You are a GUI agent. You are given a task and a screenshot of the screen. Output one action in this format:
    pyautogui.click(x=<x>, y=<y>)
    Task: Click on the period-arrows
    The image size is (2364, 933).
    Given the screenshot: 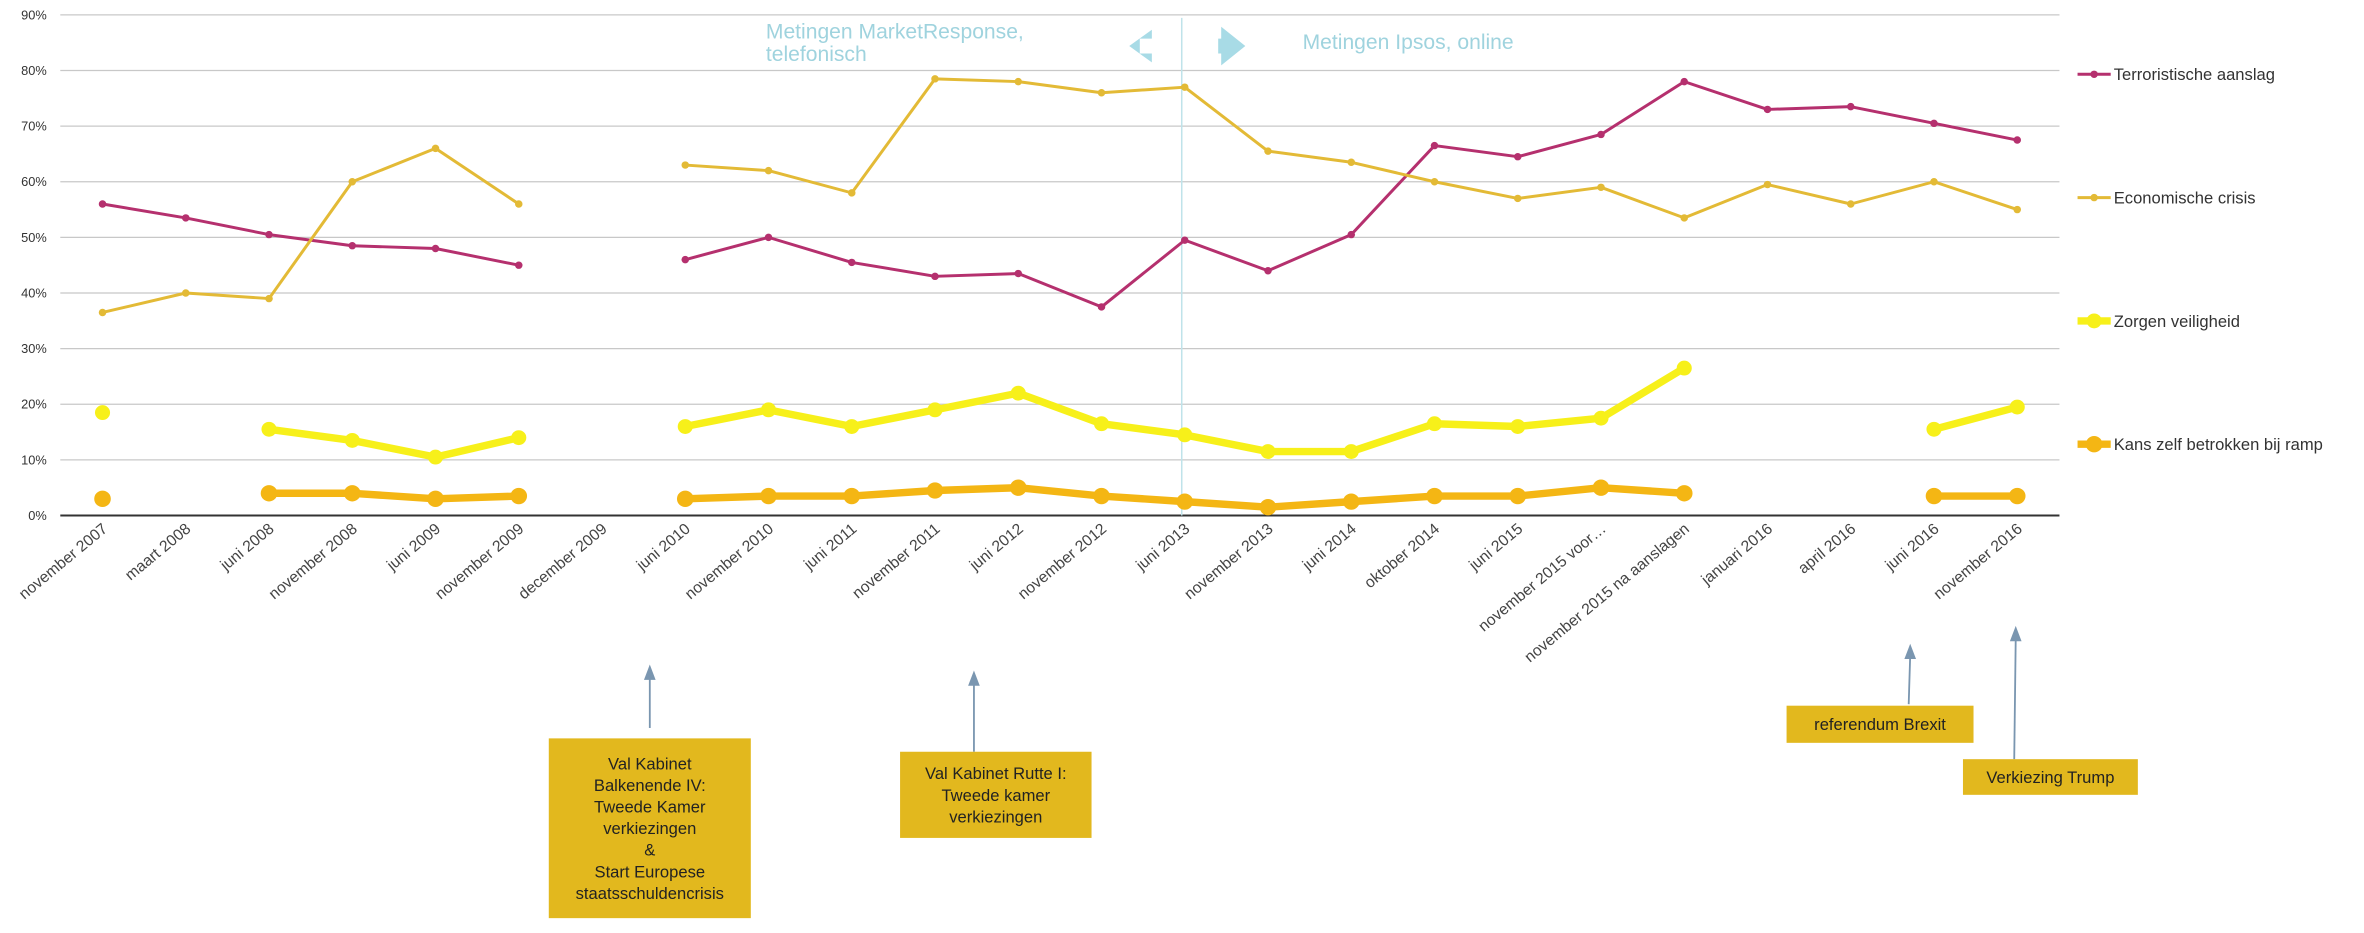 What is the action you would take?
    pyautogui.click(x=1187, y=46)
    